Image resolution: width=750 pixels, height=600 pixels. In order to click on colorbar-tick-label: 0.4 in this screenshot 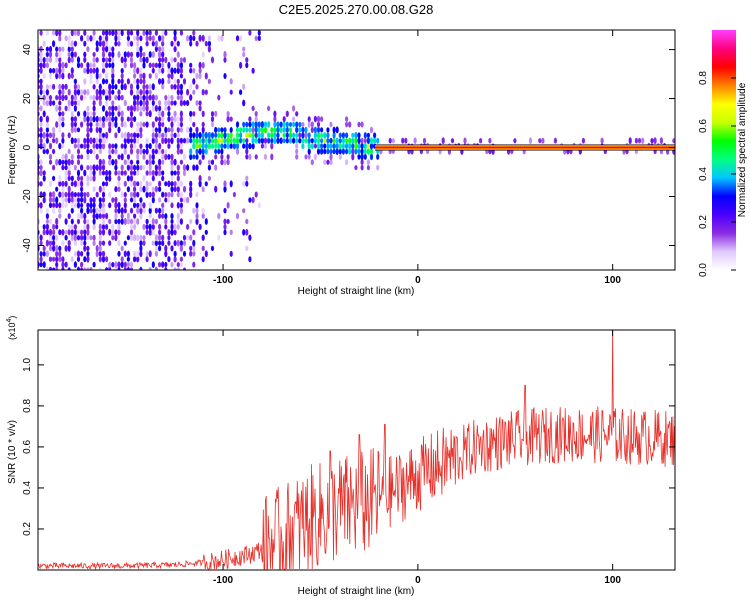, I will do `click(703, 174)`.